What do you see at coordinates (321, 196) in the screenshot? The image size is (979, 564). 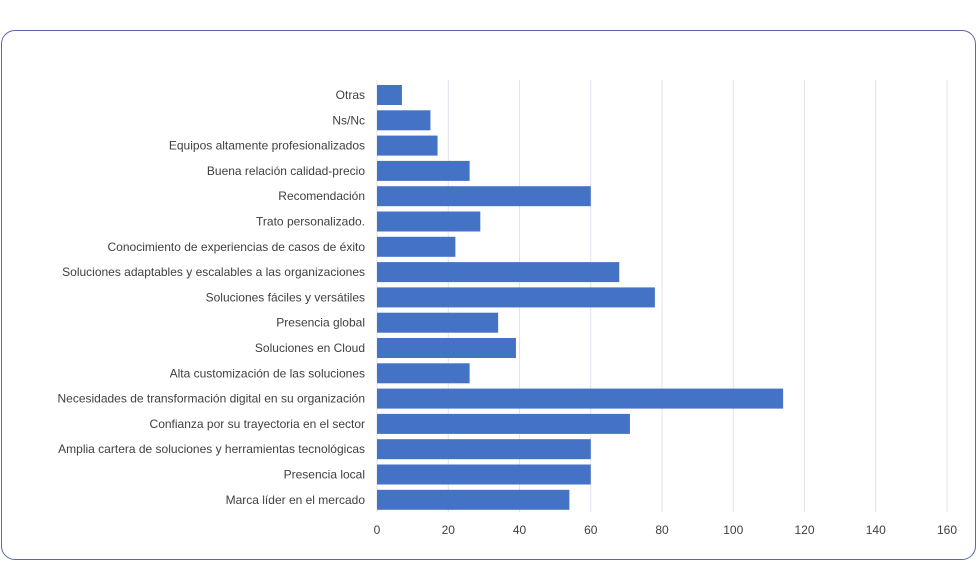 I see `category-label: Recomendación` at bounding box center [321, 196].